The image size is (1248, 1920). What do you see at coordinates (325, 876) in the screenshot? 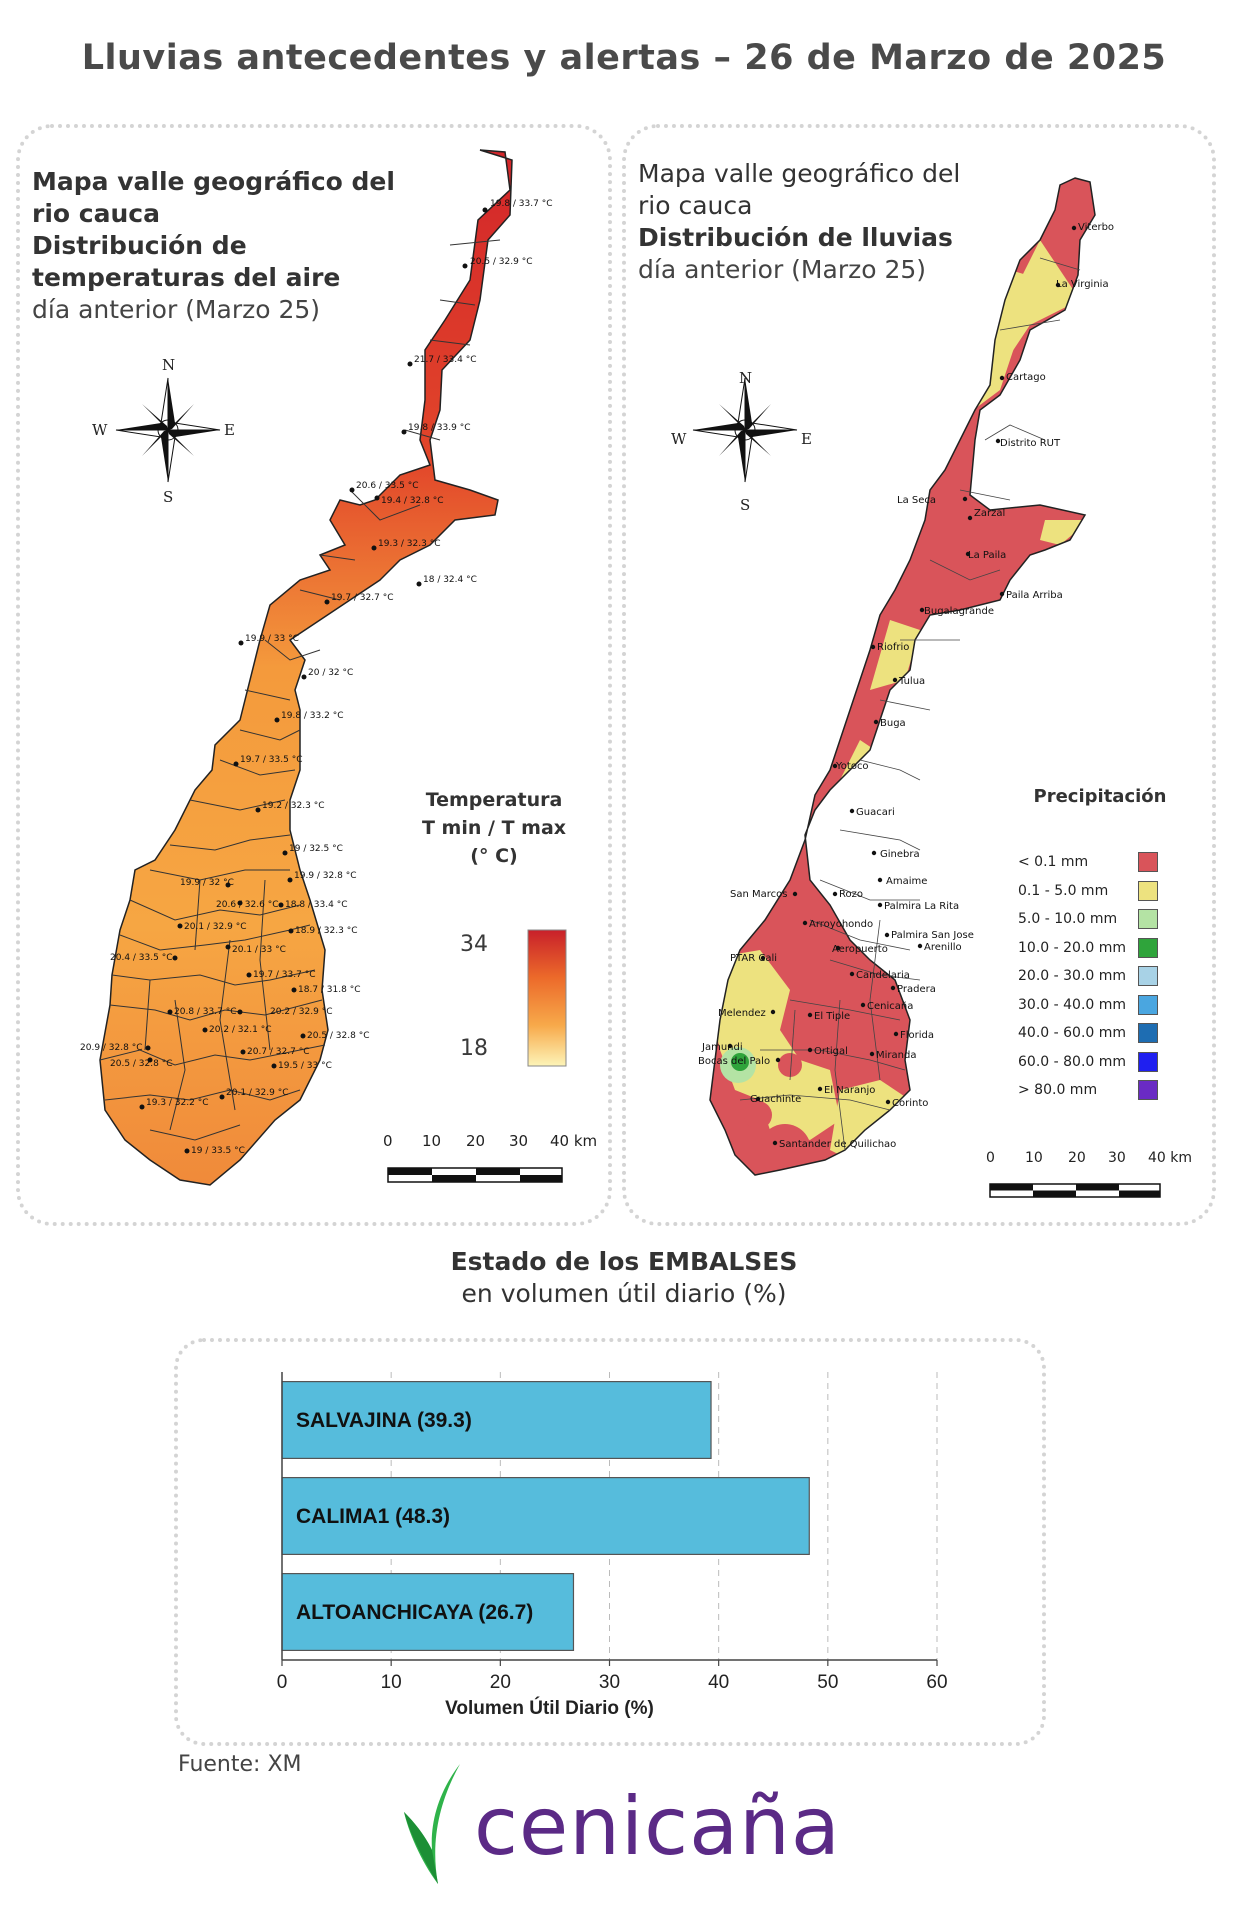
I see `station-label: 19.9 / 32.8 °C` at bounding box center [325, 876].